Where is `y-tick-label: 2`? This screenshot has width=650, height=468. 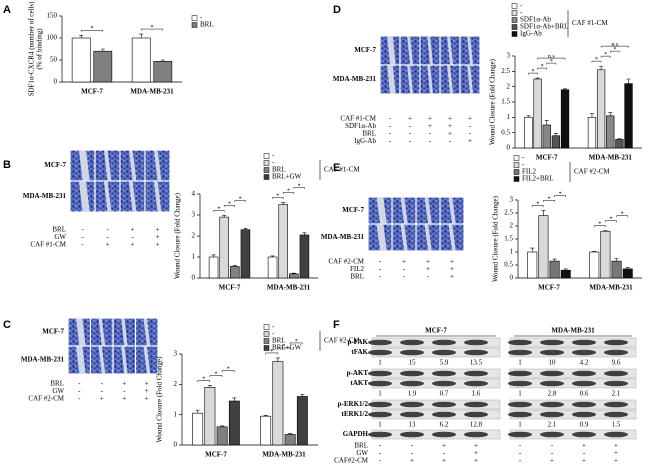
y-tick-label: 2 is located at coordinates (512, 226).